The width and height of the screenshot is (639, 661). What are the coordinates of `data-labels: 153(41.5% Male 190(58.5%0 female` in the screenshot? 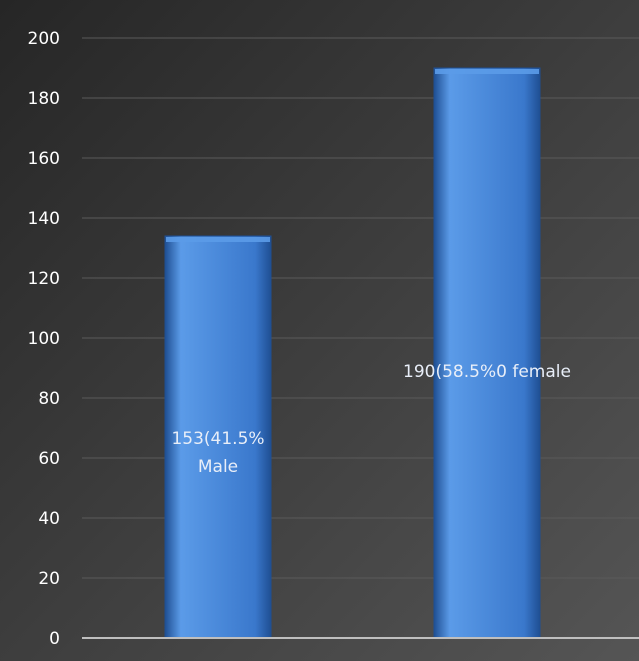 It's located at (371, 419).